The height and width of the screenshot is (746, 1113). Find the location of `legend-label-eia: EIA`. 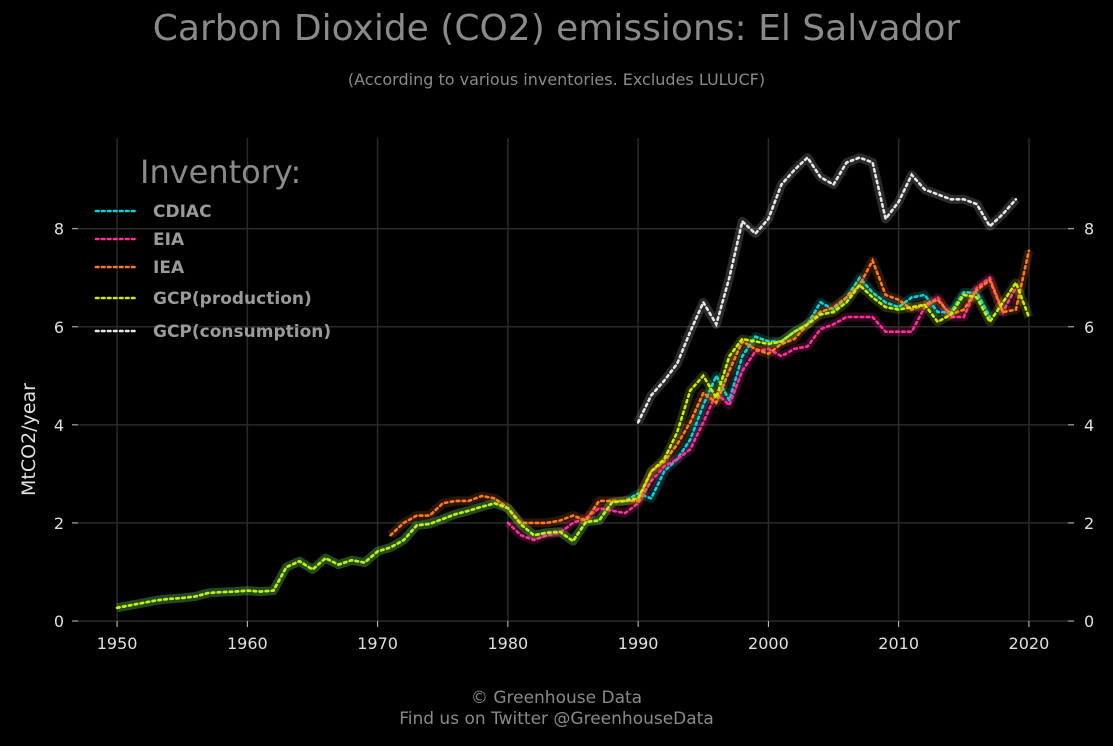

legend-label-eia: EIA is located at coordinates (169, 240).